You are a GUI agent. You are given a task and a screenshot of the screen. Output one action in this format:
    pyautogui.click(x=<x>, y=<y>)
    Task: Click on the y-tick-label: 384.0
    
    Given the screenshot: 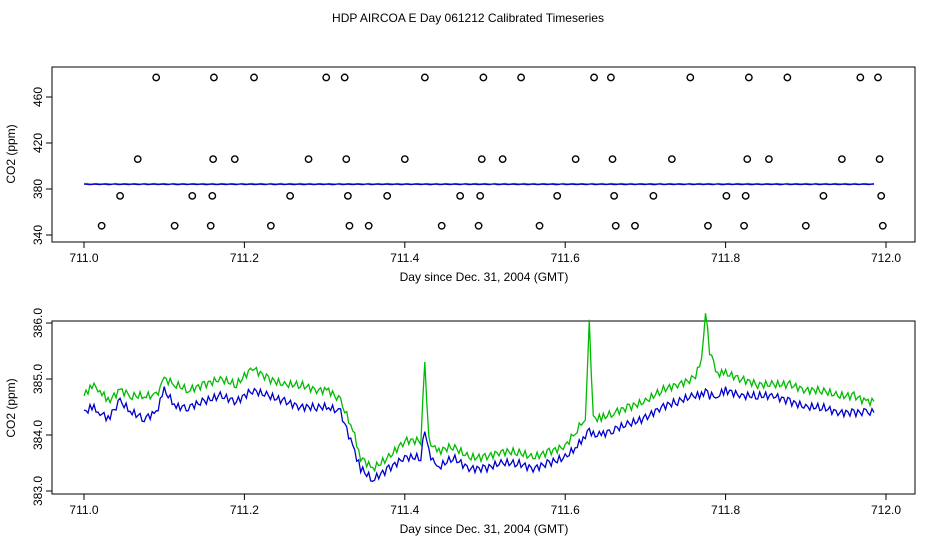 What is the action you would take?
    pyautogui.click(x=38, y=435)
    